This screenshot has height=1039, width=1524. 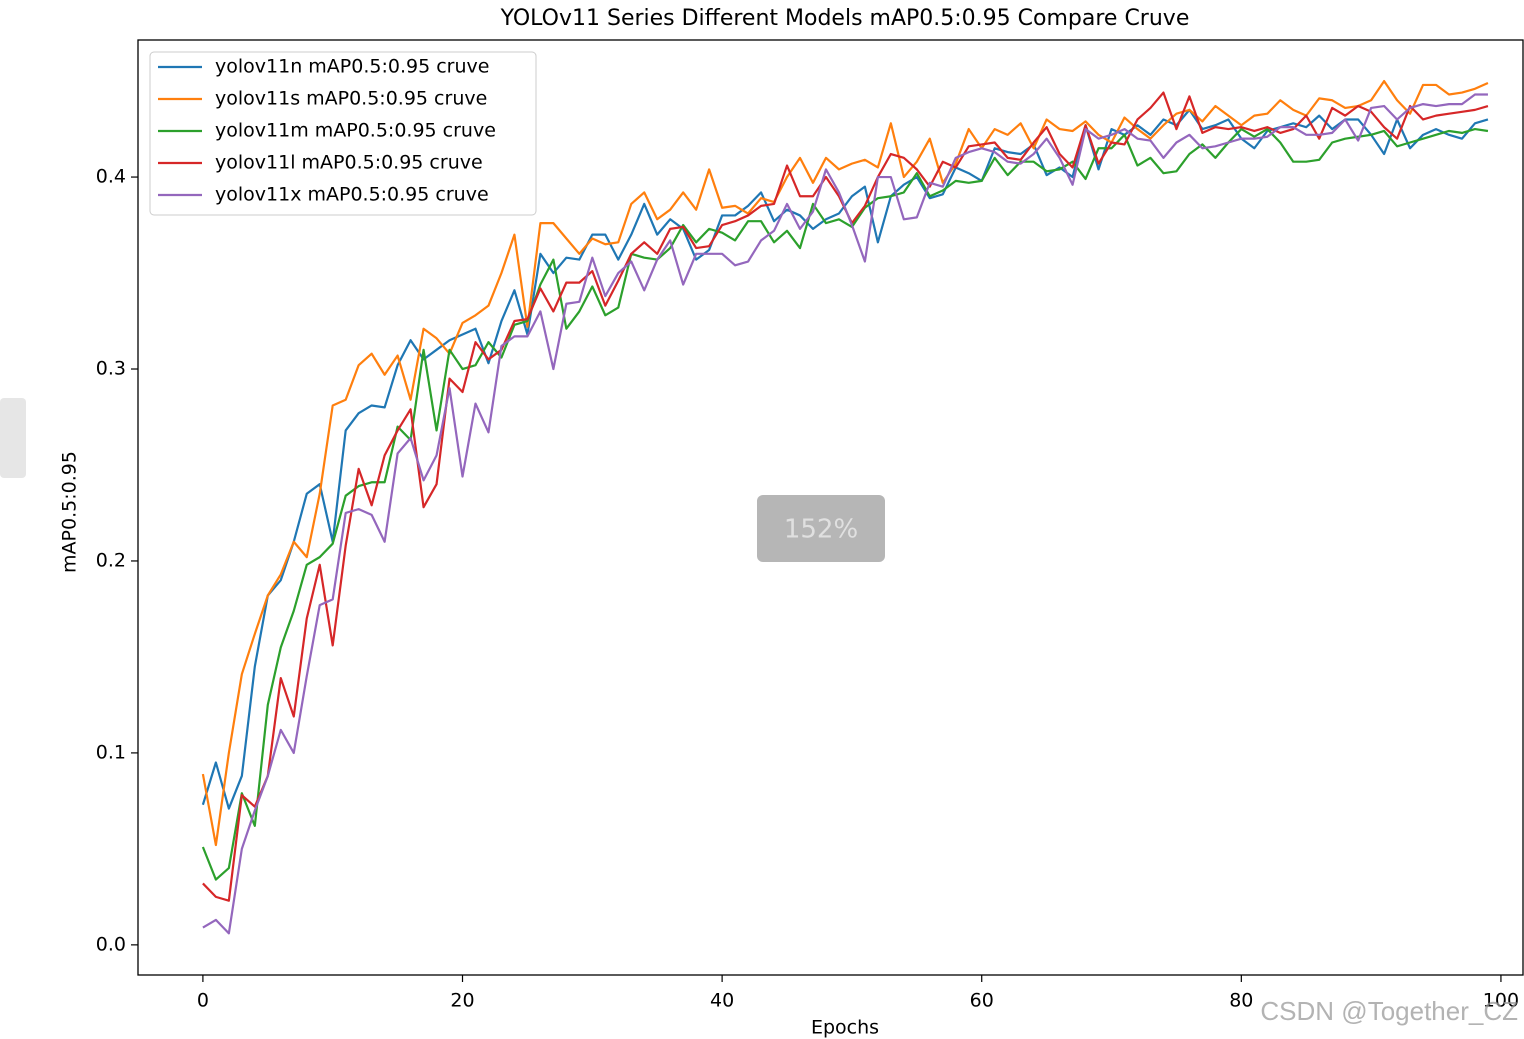 What do you see at coordinates (352, 195) in the screenshot?
I see `legend-label: yolov11x mAP0.5:0.95 cruve` at bounding box center [352, 195].